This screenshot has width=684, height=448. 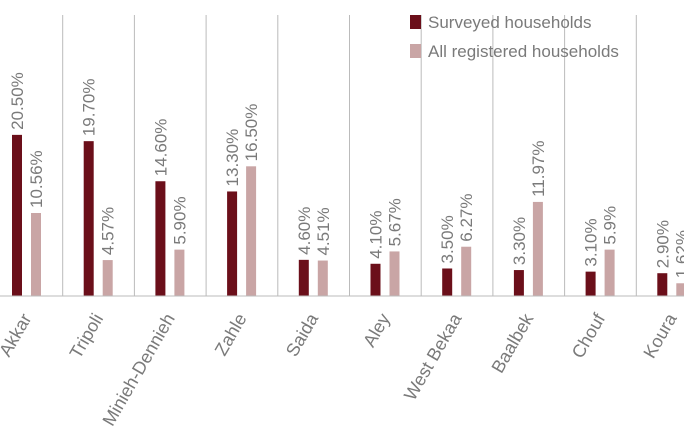 What do you see at coordinates (610, 225) in the screenshot?
I see `data-label: 5.9%` at bounding box center [610, 225].